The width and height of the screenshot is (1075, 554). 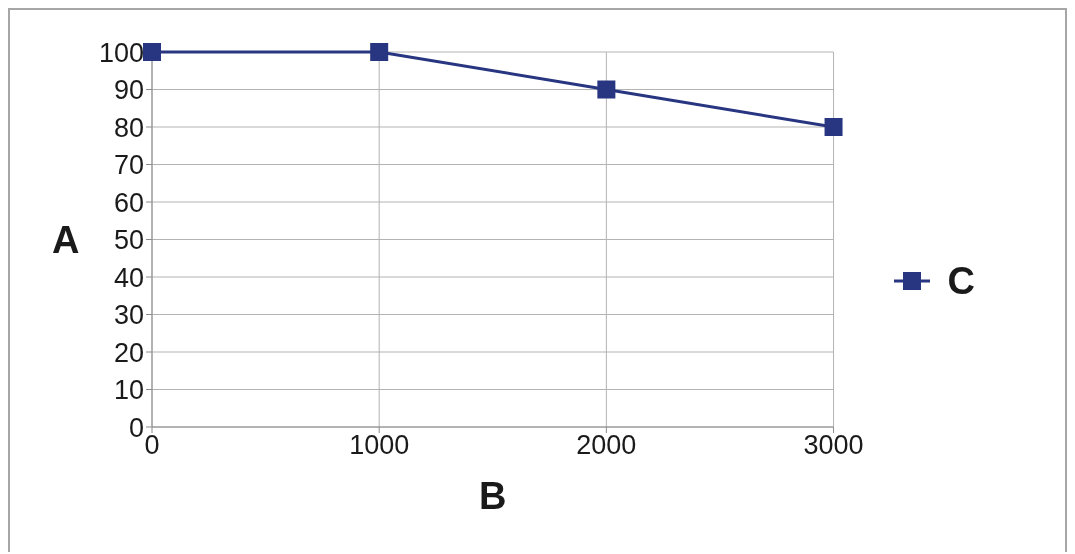 What do you see at coordinates (493, 496) in the screenshot?
I see `x-axis-title: B` at bounding box center [493, 496].